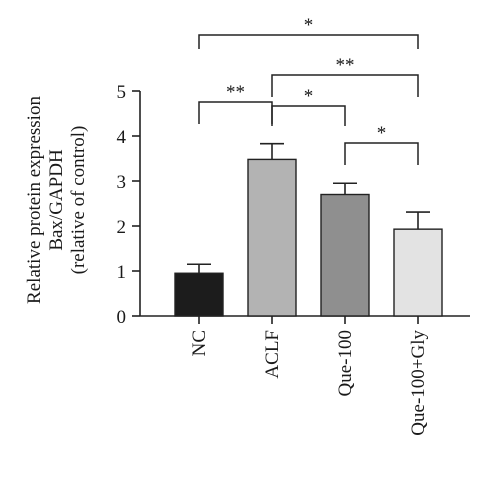 This screenshot has width=500, height=491. Describe the element at coordinates (122, 137) in the screenshot. I see `y-tick-label: 4` at that location.